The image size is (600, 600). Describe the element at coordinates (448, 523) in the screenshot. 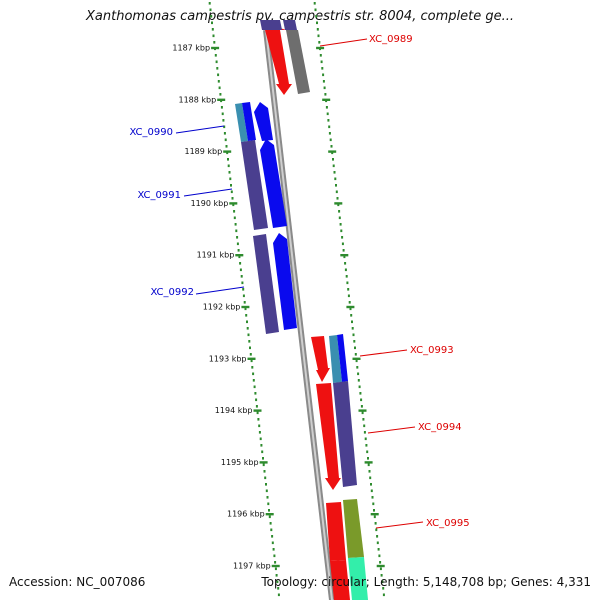

I see `gene-label-xc-0995: XC_0995` at that location.